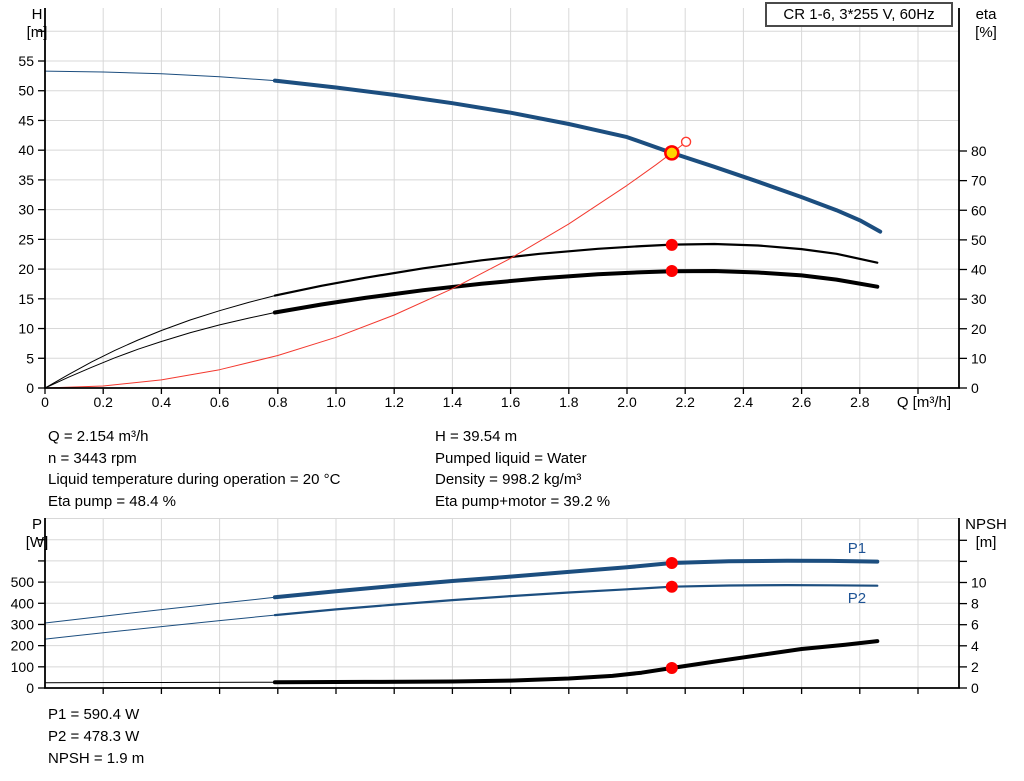  What do you see at coordinates (336, 402) in the screenshot?
I see `x-tick-label: 1.0` at bounding box center [336, 402].